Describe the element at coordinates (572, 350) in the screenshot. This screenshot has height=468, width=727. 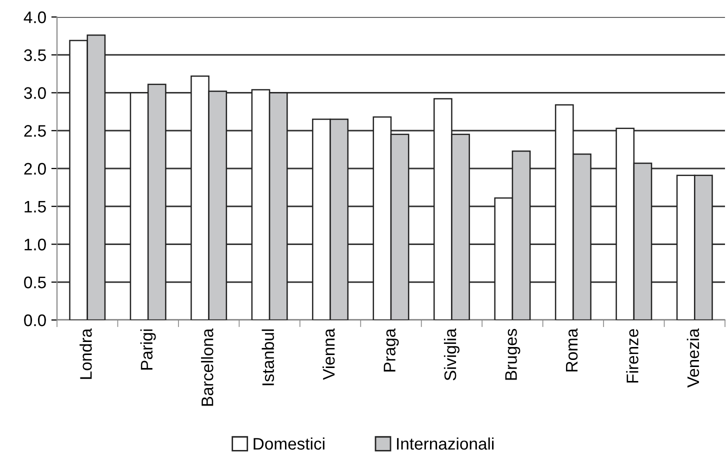
I see `x-tick-label: Roma` at that location.